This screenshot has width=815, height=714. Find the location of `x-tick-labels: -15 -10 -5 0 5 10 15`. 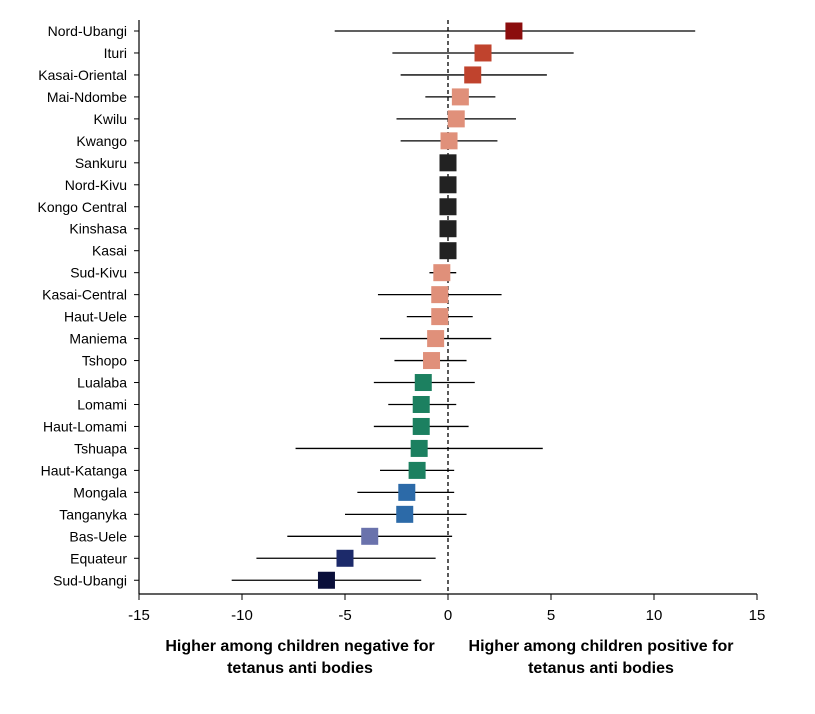

x-tick-labels: -15 -10 -5 0 5 10 15 is located at coordinates (446, 615).